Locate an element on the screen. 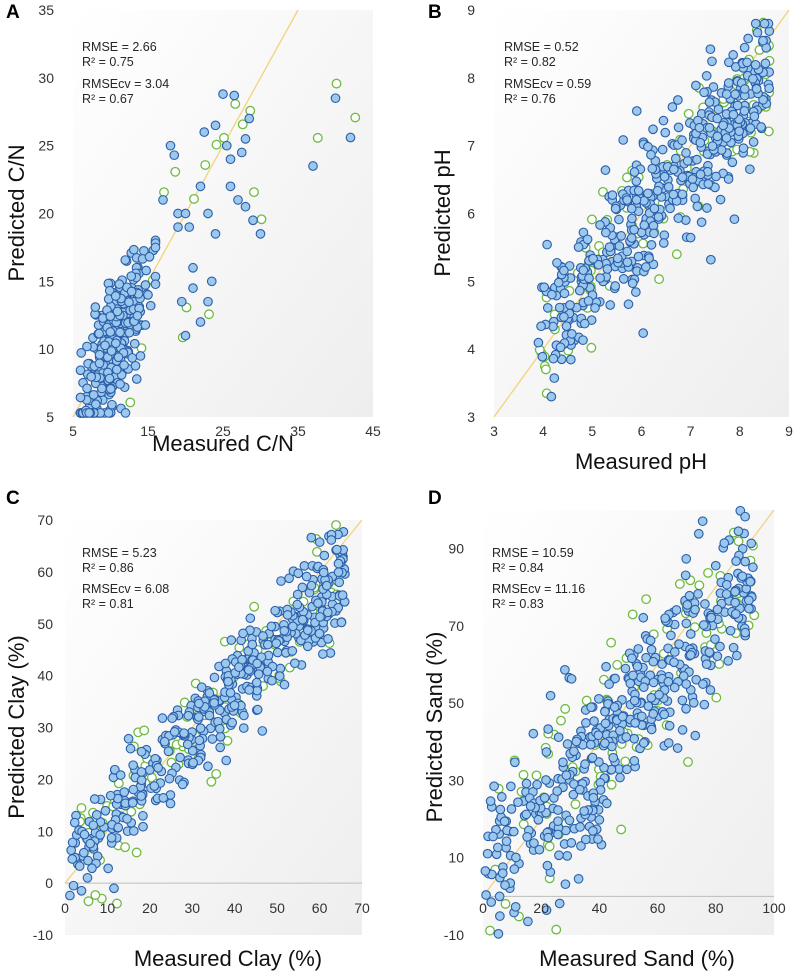 The image size is (796, 974). panel-b-stat-r2: R² = 0.82 is located at coordinates (530, 62).